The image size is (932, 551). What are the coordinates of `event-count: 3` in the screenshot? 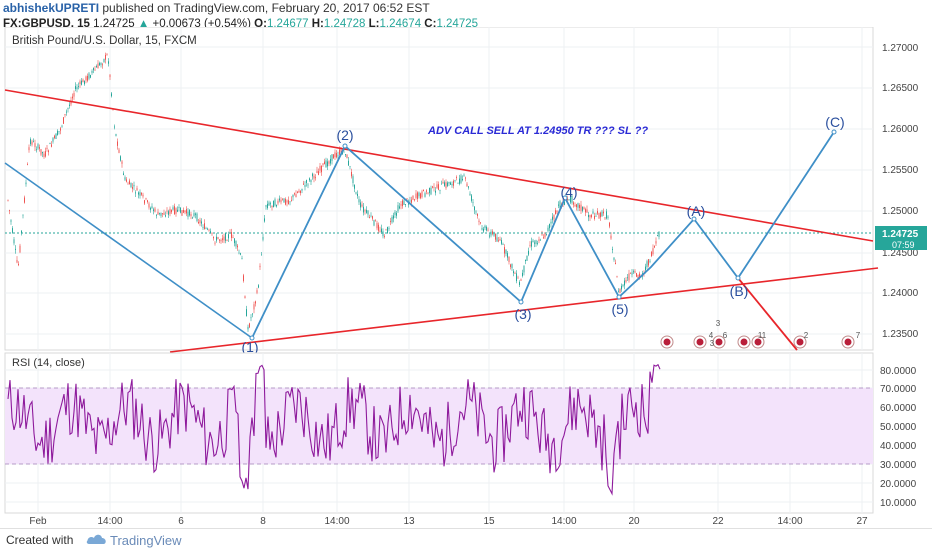 It's located at (712, 343).